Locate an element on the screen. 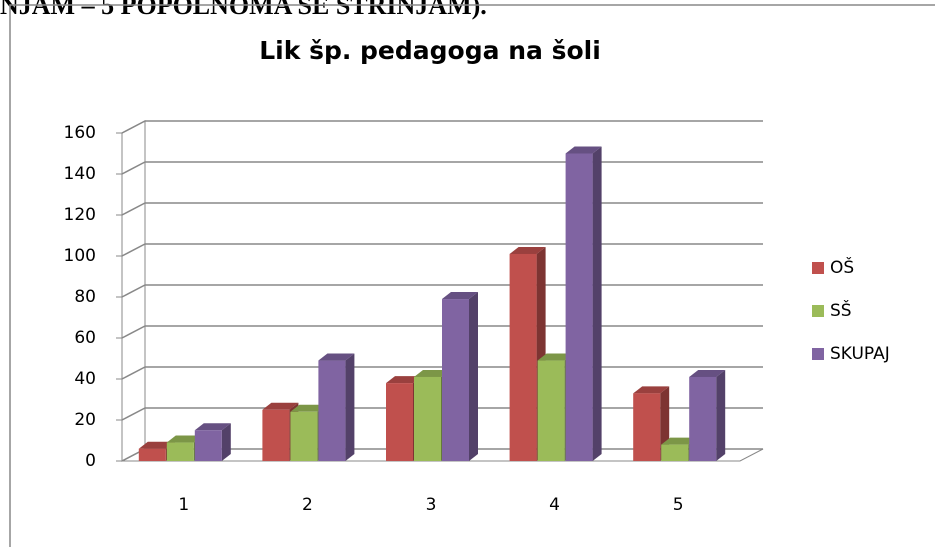 This screenshot has height=547, width=935. y-tick-label: 40 is located at coordinates (85, 379).